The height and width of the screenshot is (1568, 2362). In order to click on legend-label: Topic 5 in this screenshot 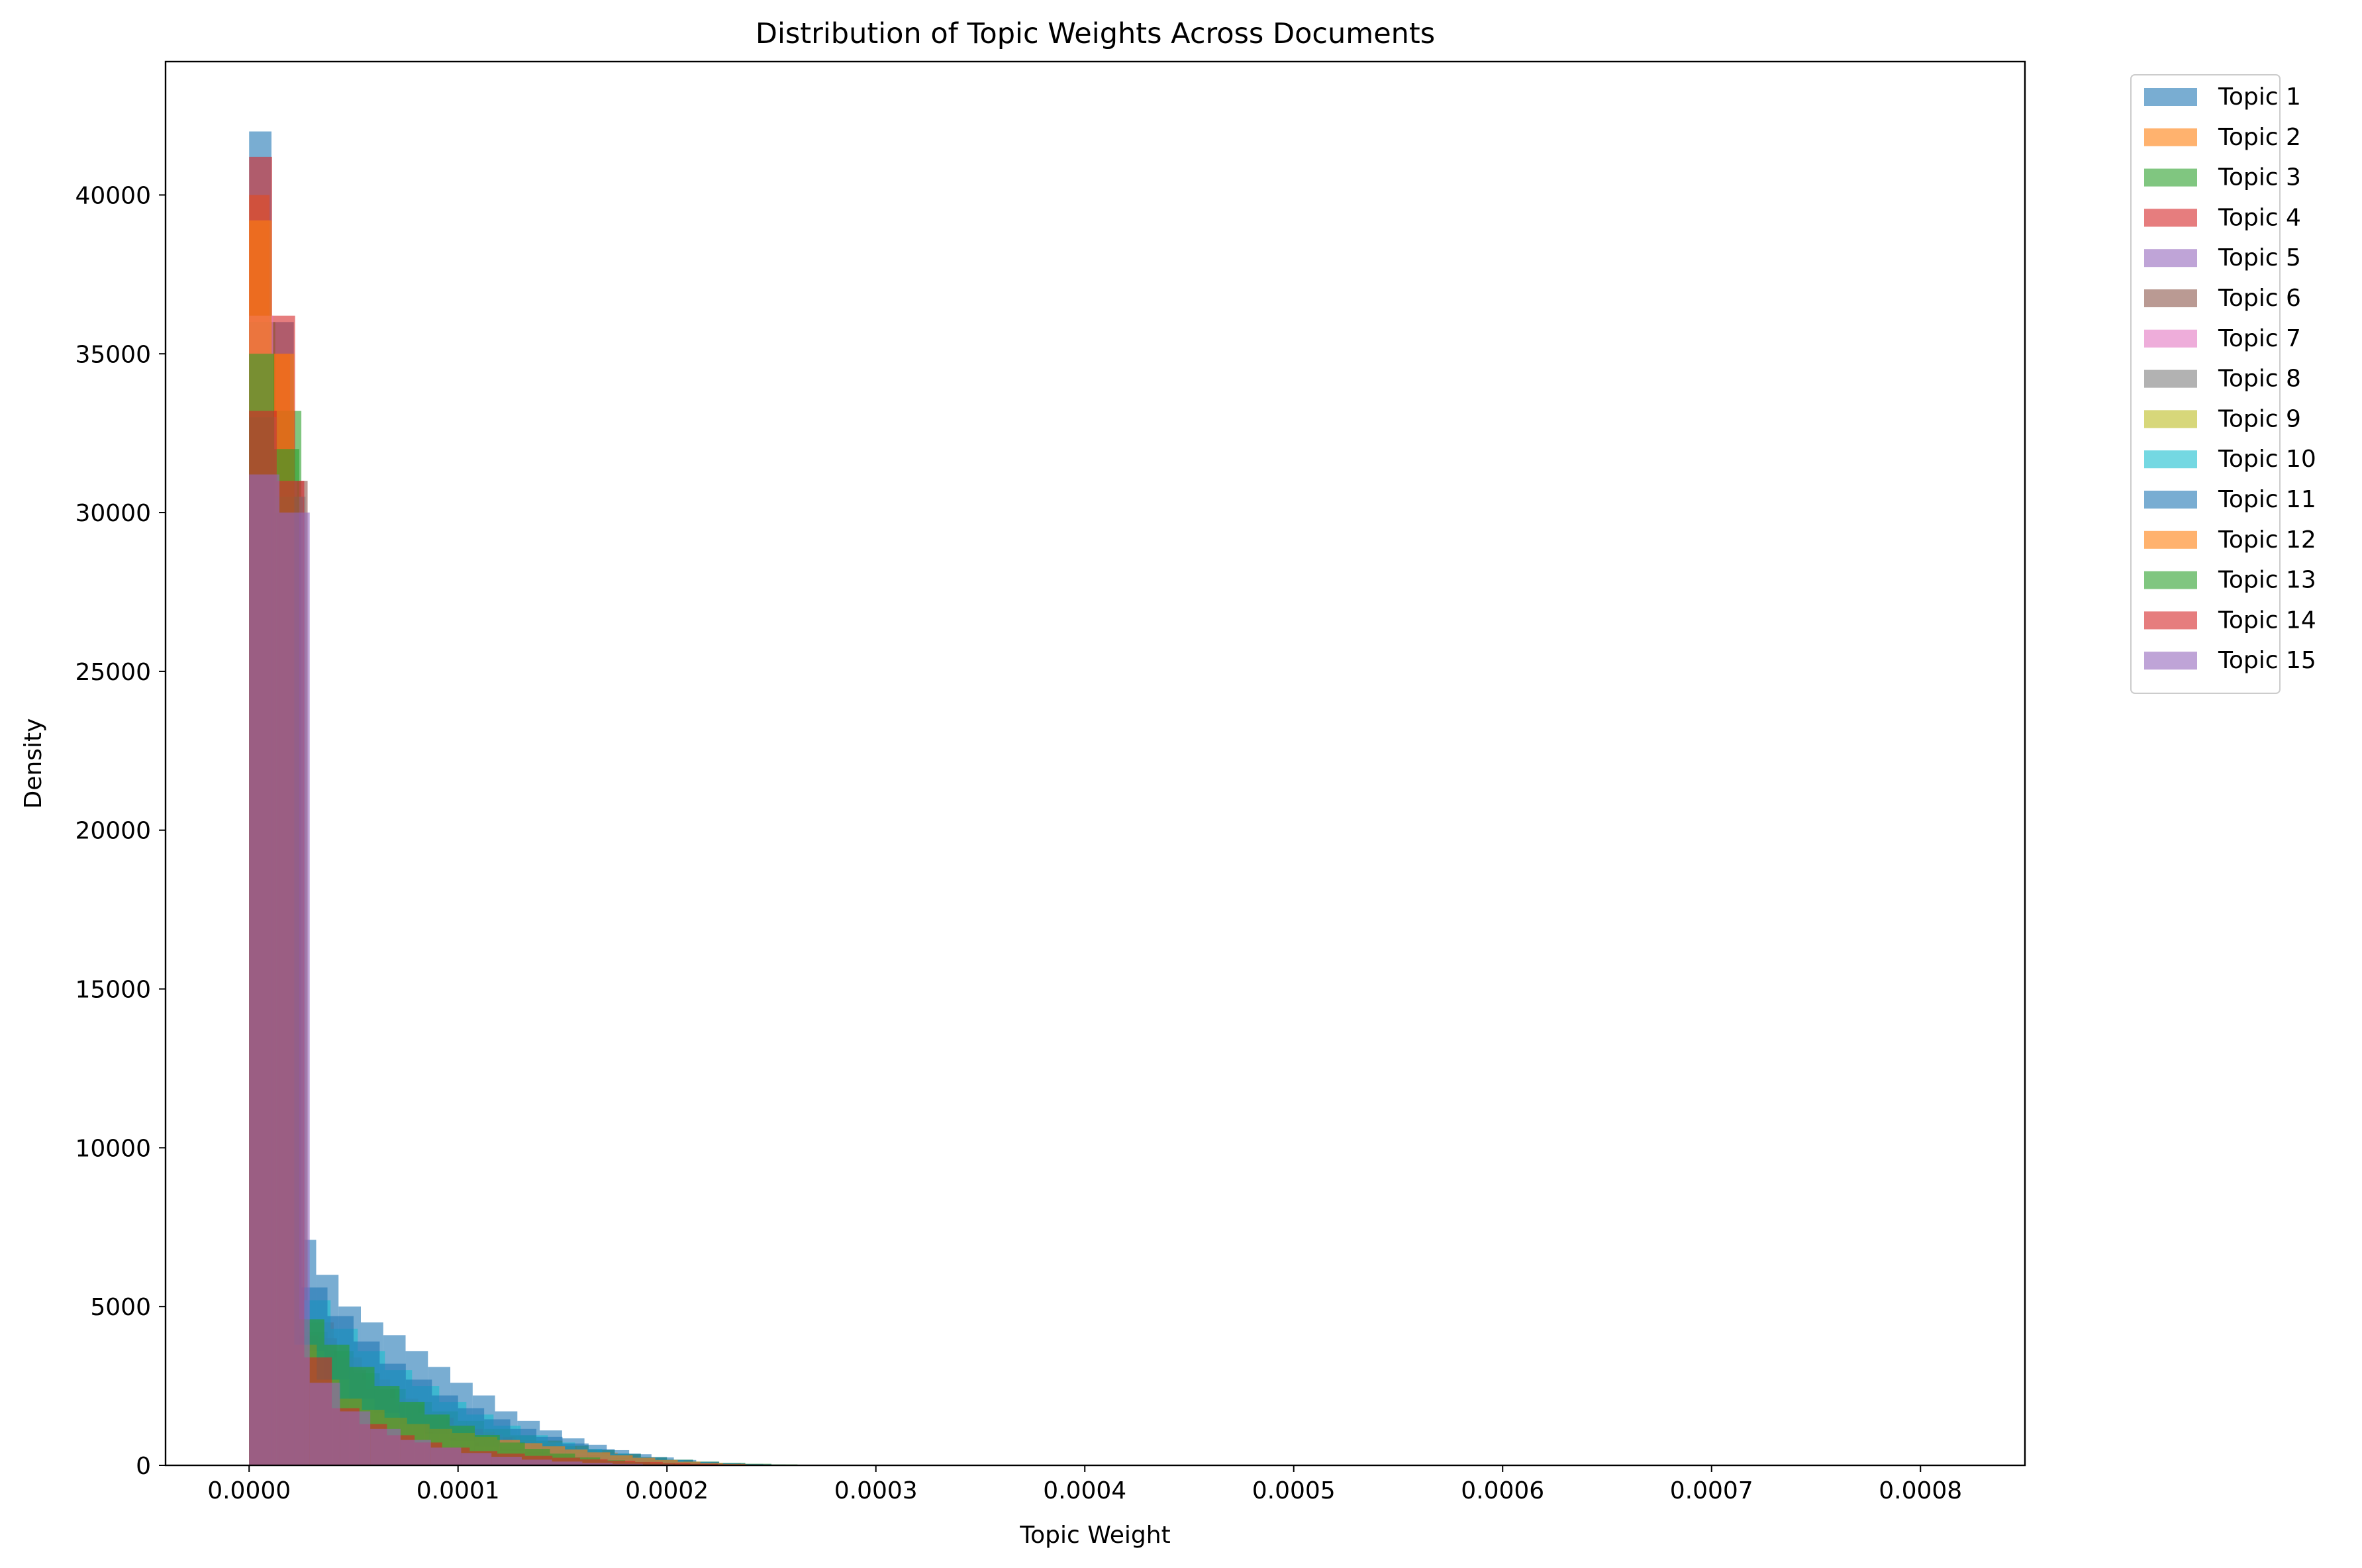, I will do `click(2259, 257)`.